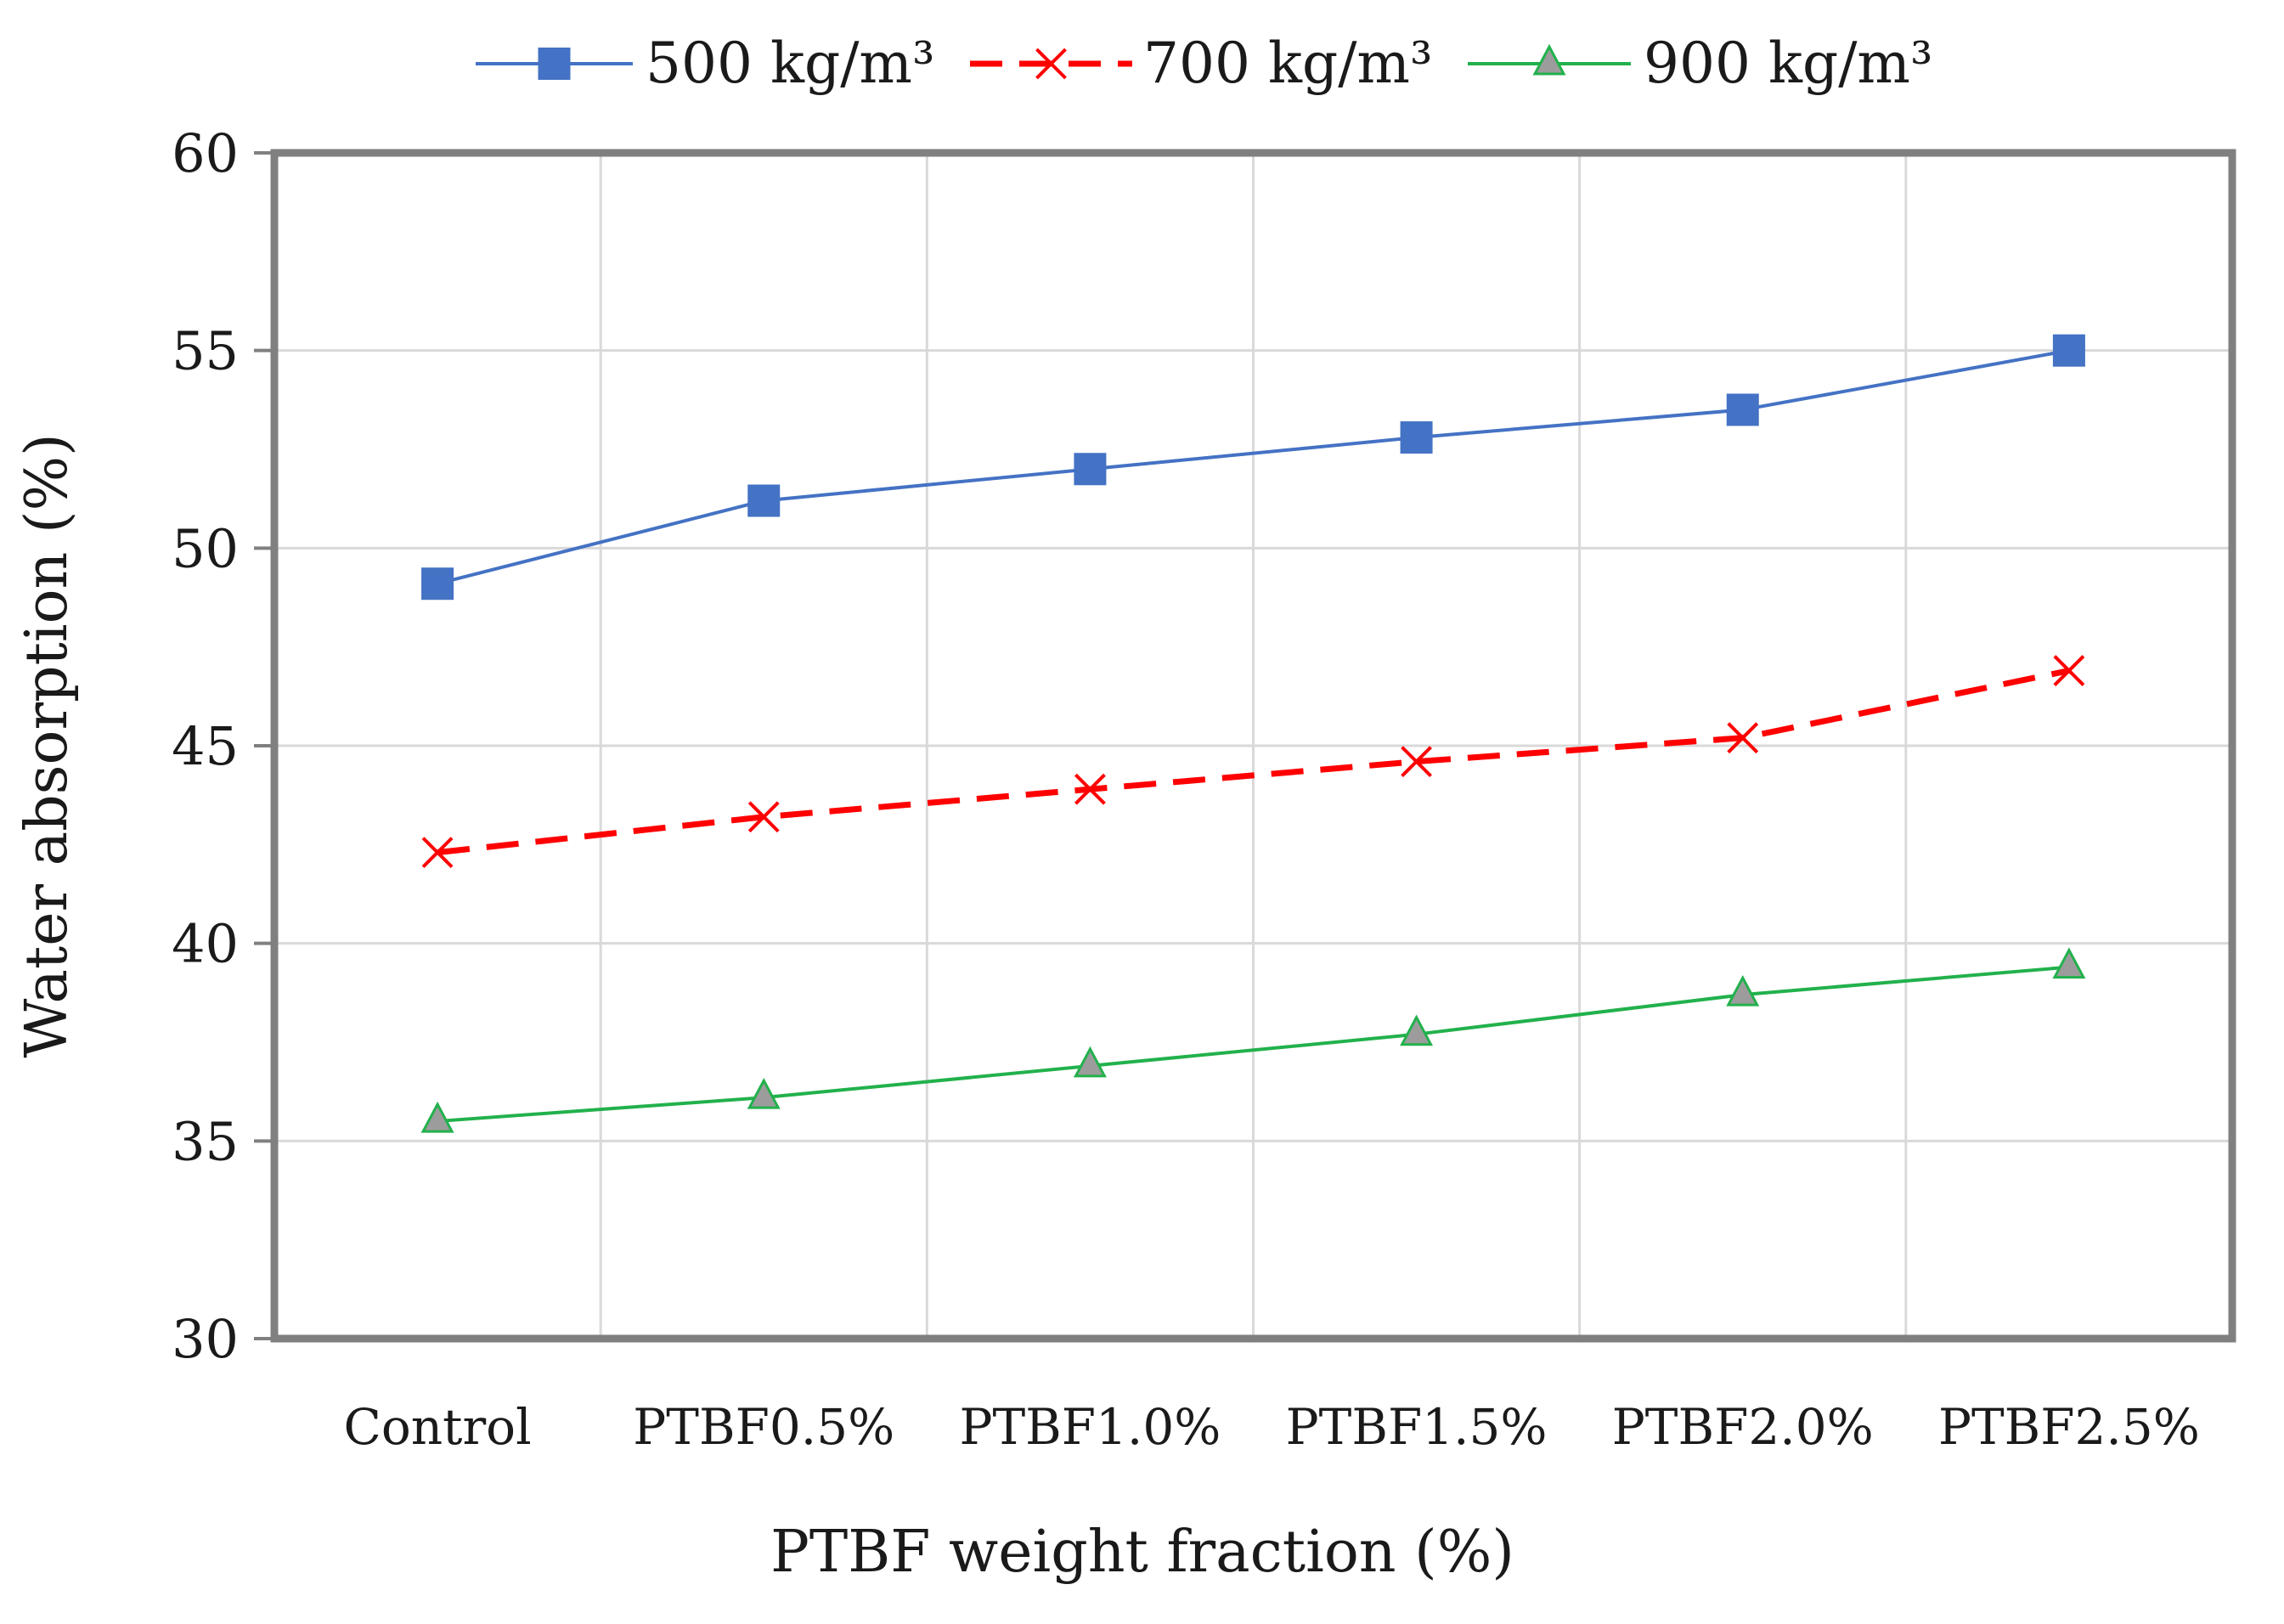  What do you see at coordinates (438, 1427) in the screenshot?
I see `x-tick-label-0: Control` at bounding box center [438, 1427].